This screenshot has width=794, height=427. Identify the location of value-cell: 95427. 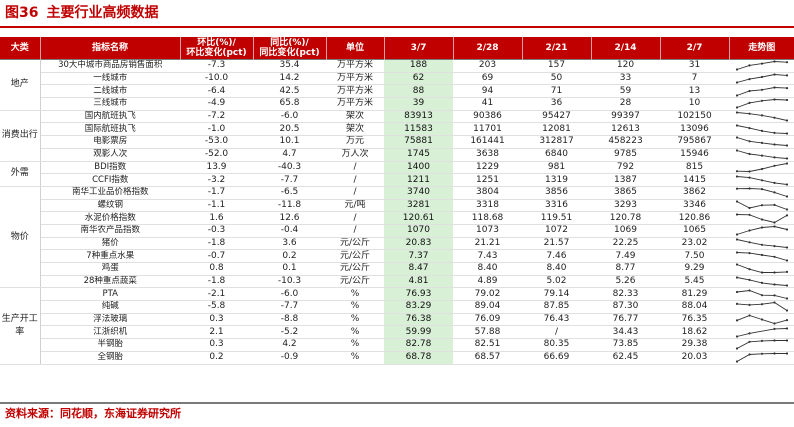
(556, 116).